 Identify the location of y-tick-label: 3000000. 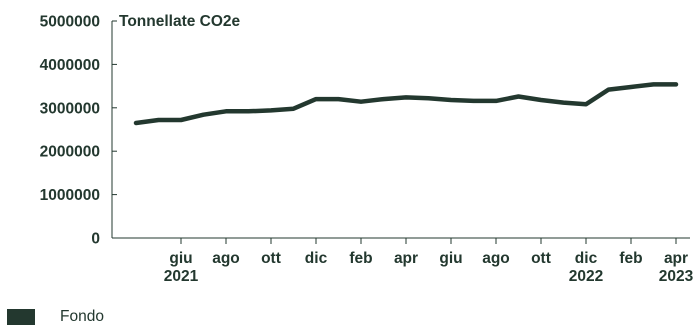
(70, 108).